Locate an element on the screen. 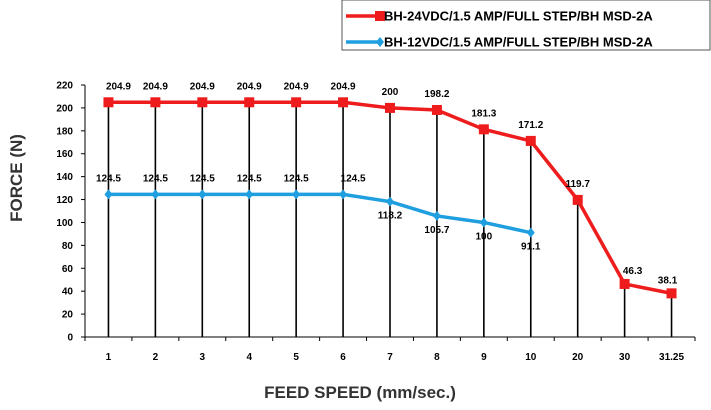 The image size is (711, 410). x-tick-label: 2 is located at coordinates (156, 357).